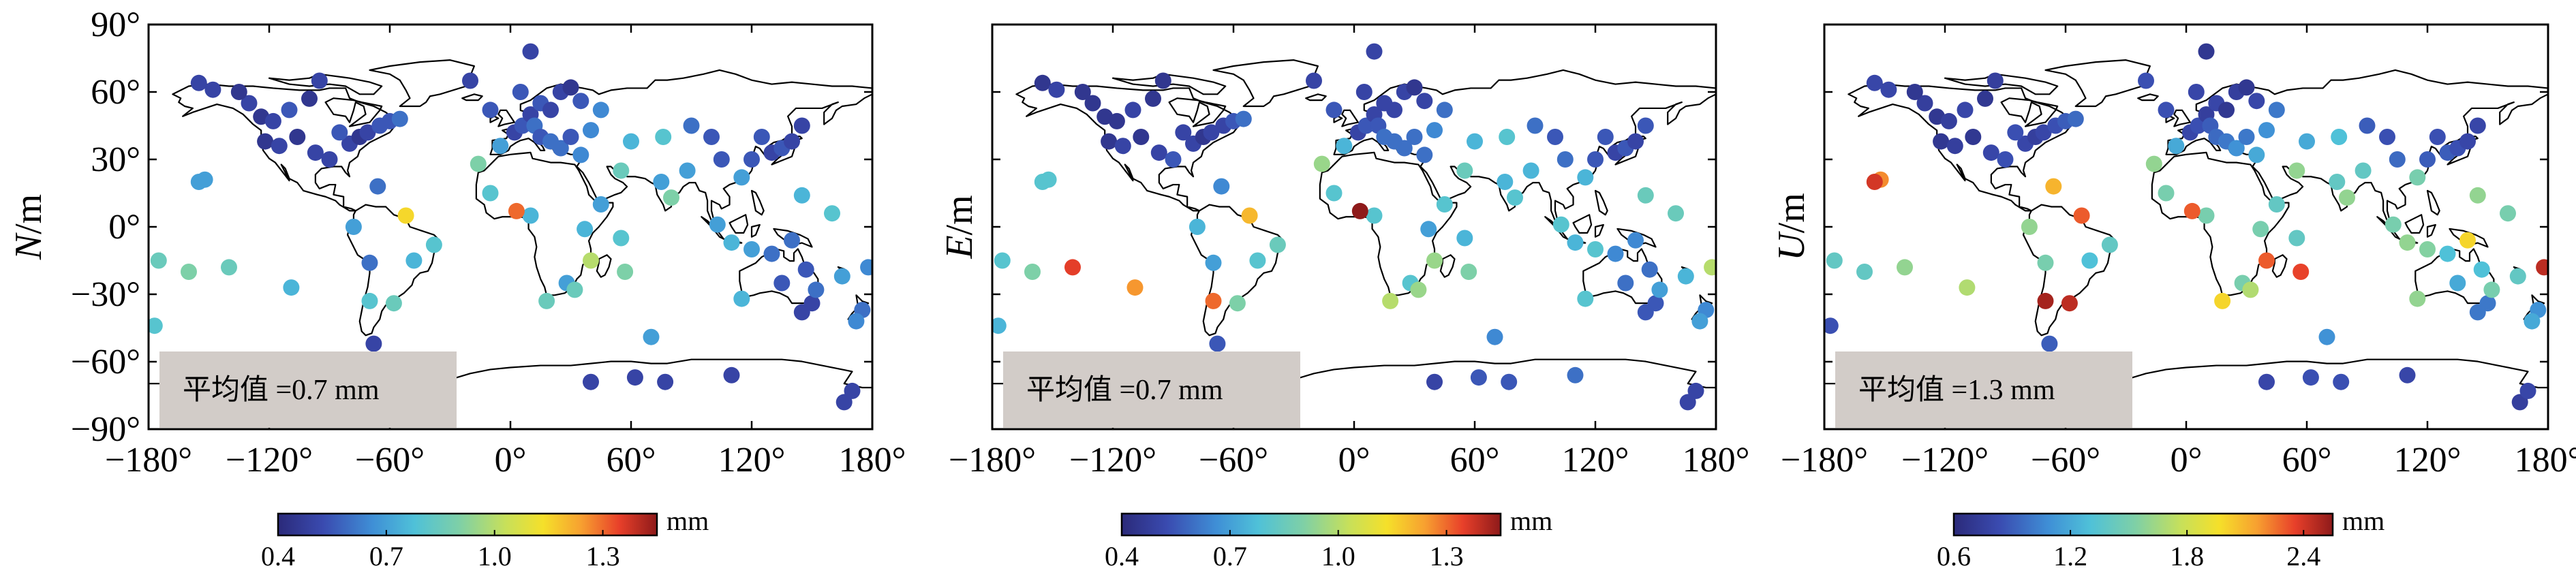 The width and height of the screenshot is (2576, 579). What do you see at coordinates (116, 92) in the screenshot?
I see `y-tick-label: 60°` at bounding box center [116, 92].